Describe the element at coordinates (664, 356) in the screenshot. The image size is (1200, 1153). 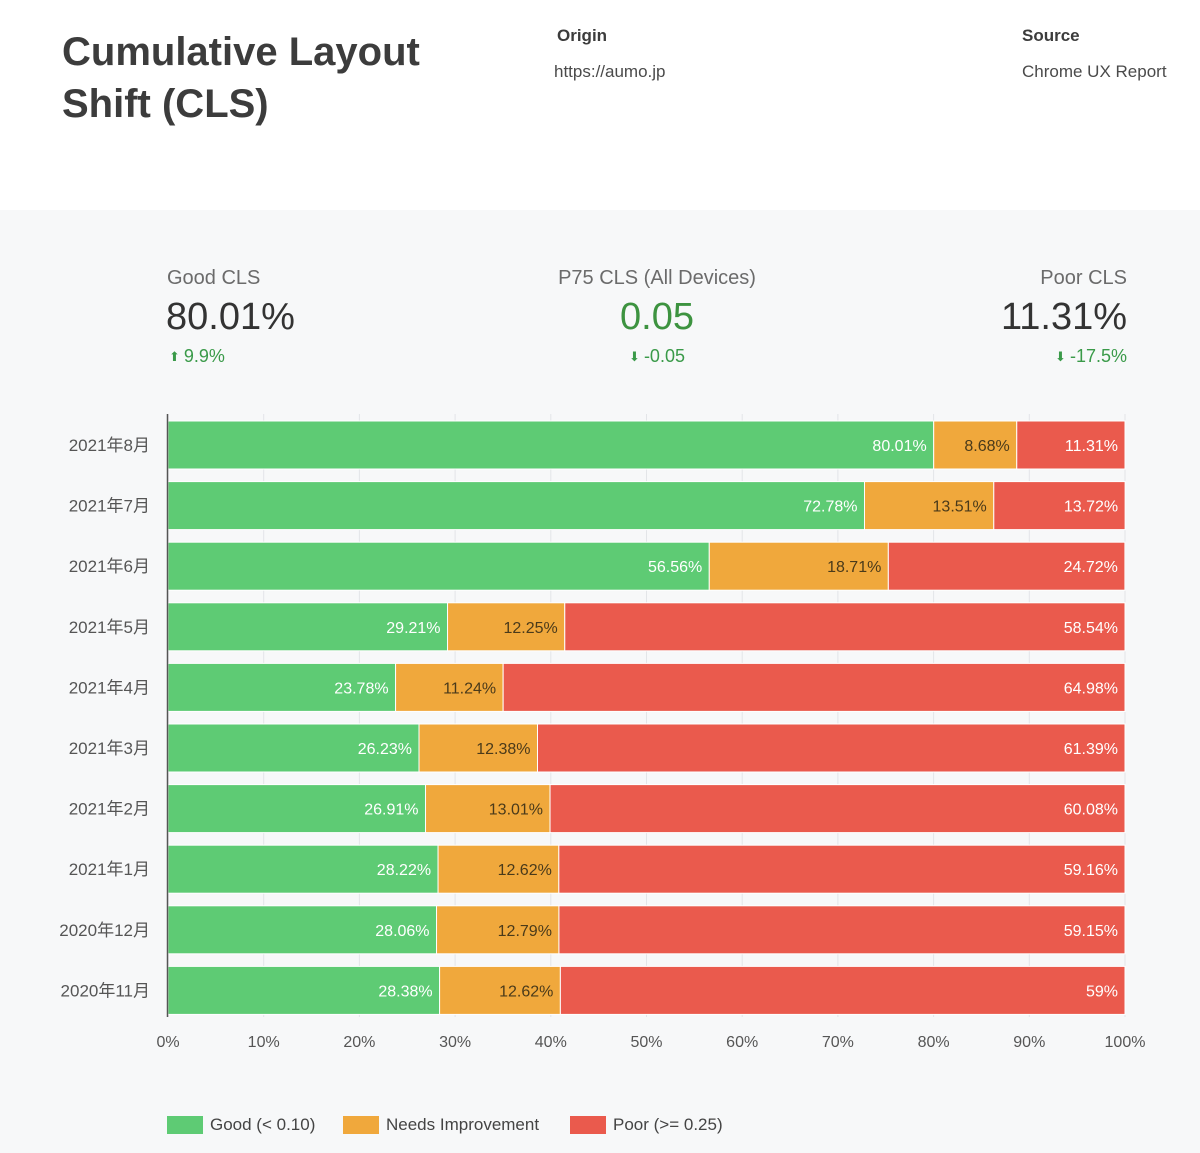
I see `p75-cls-delta-value: -0.05` at that location.